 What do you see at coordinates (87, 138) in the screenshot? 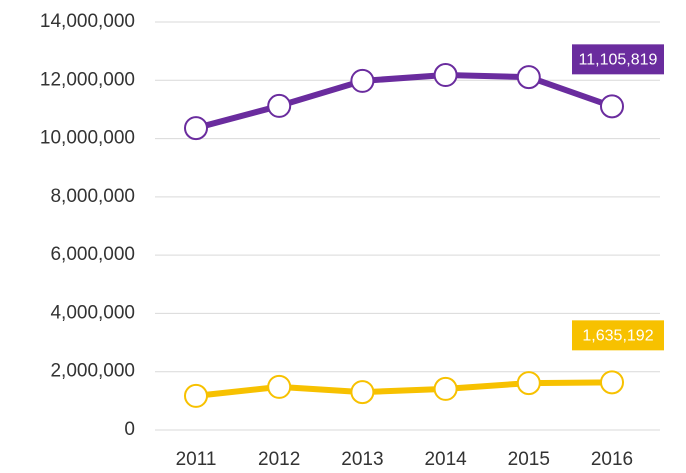
I see `y-tick-label: 10,000,000` at bounding box center [87, 138].